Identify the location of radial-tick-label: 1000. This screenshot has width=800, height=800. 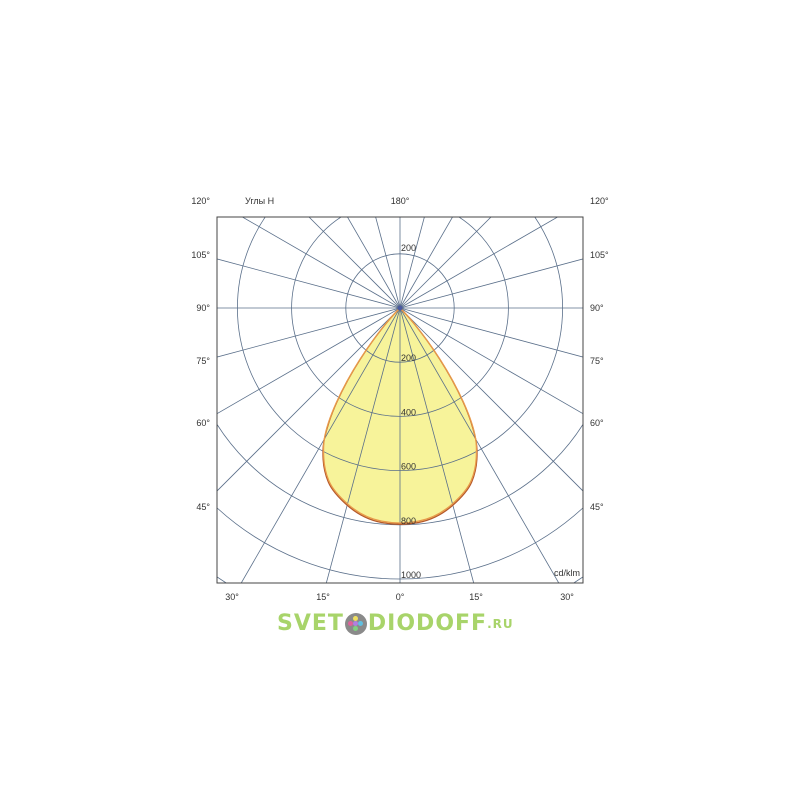
(411, 575).